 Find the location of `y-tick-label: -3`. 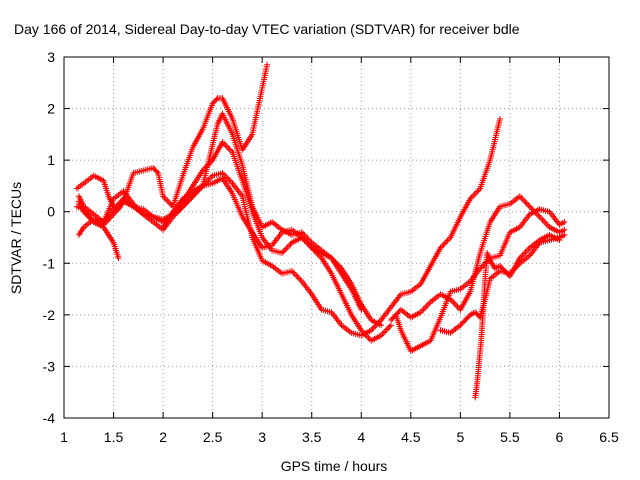

y-tick-label: -3 is located at coordinates (49, 366).